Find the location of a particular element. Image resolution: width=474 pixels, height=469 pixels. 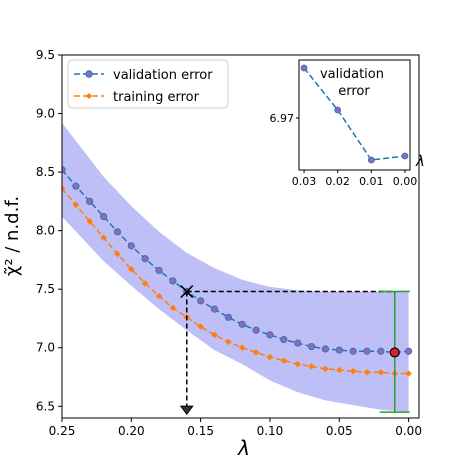

y-tick-label: 6.5 is located at coordinates (45, 406).